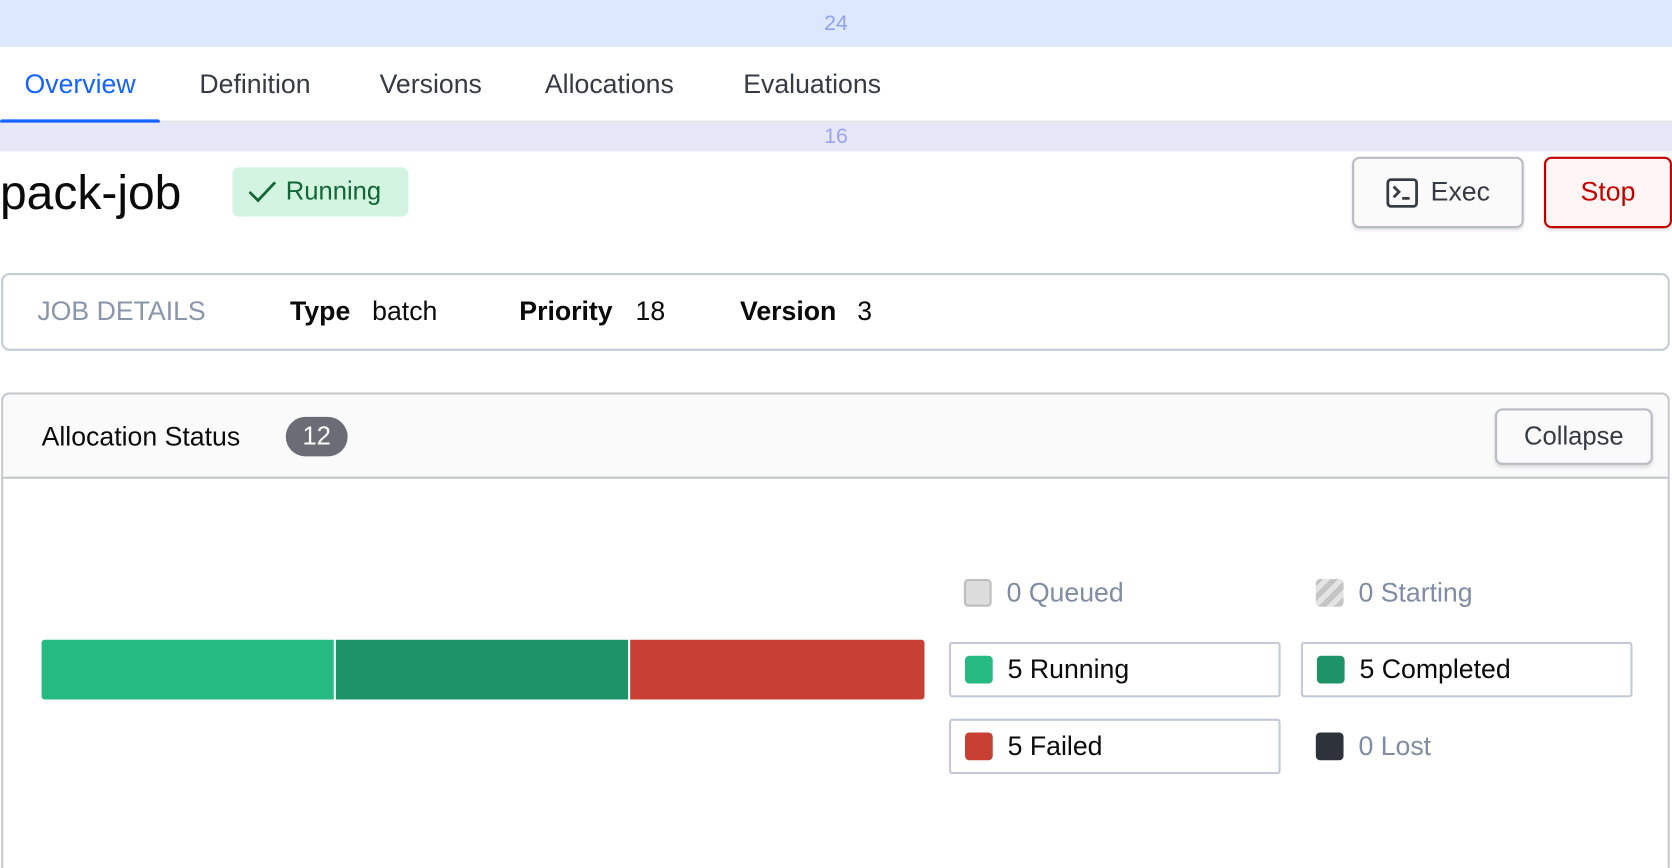 The height and width of the screenshot is (868, 1672). I want to click on legend-failed: 5 Failed, so click(1115, 746).